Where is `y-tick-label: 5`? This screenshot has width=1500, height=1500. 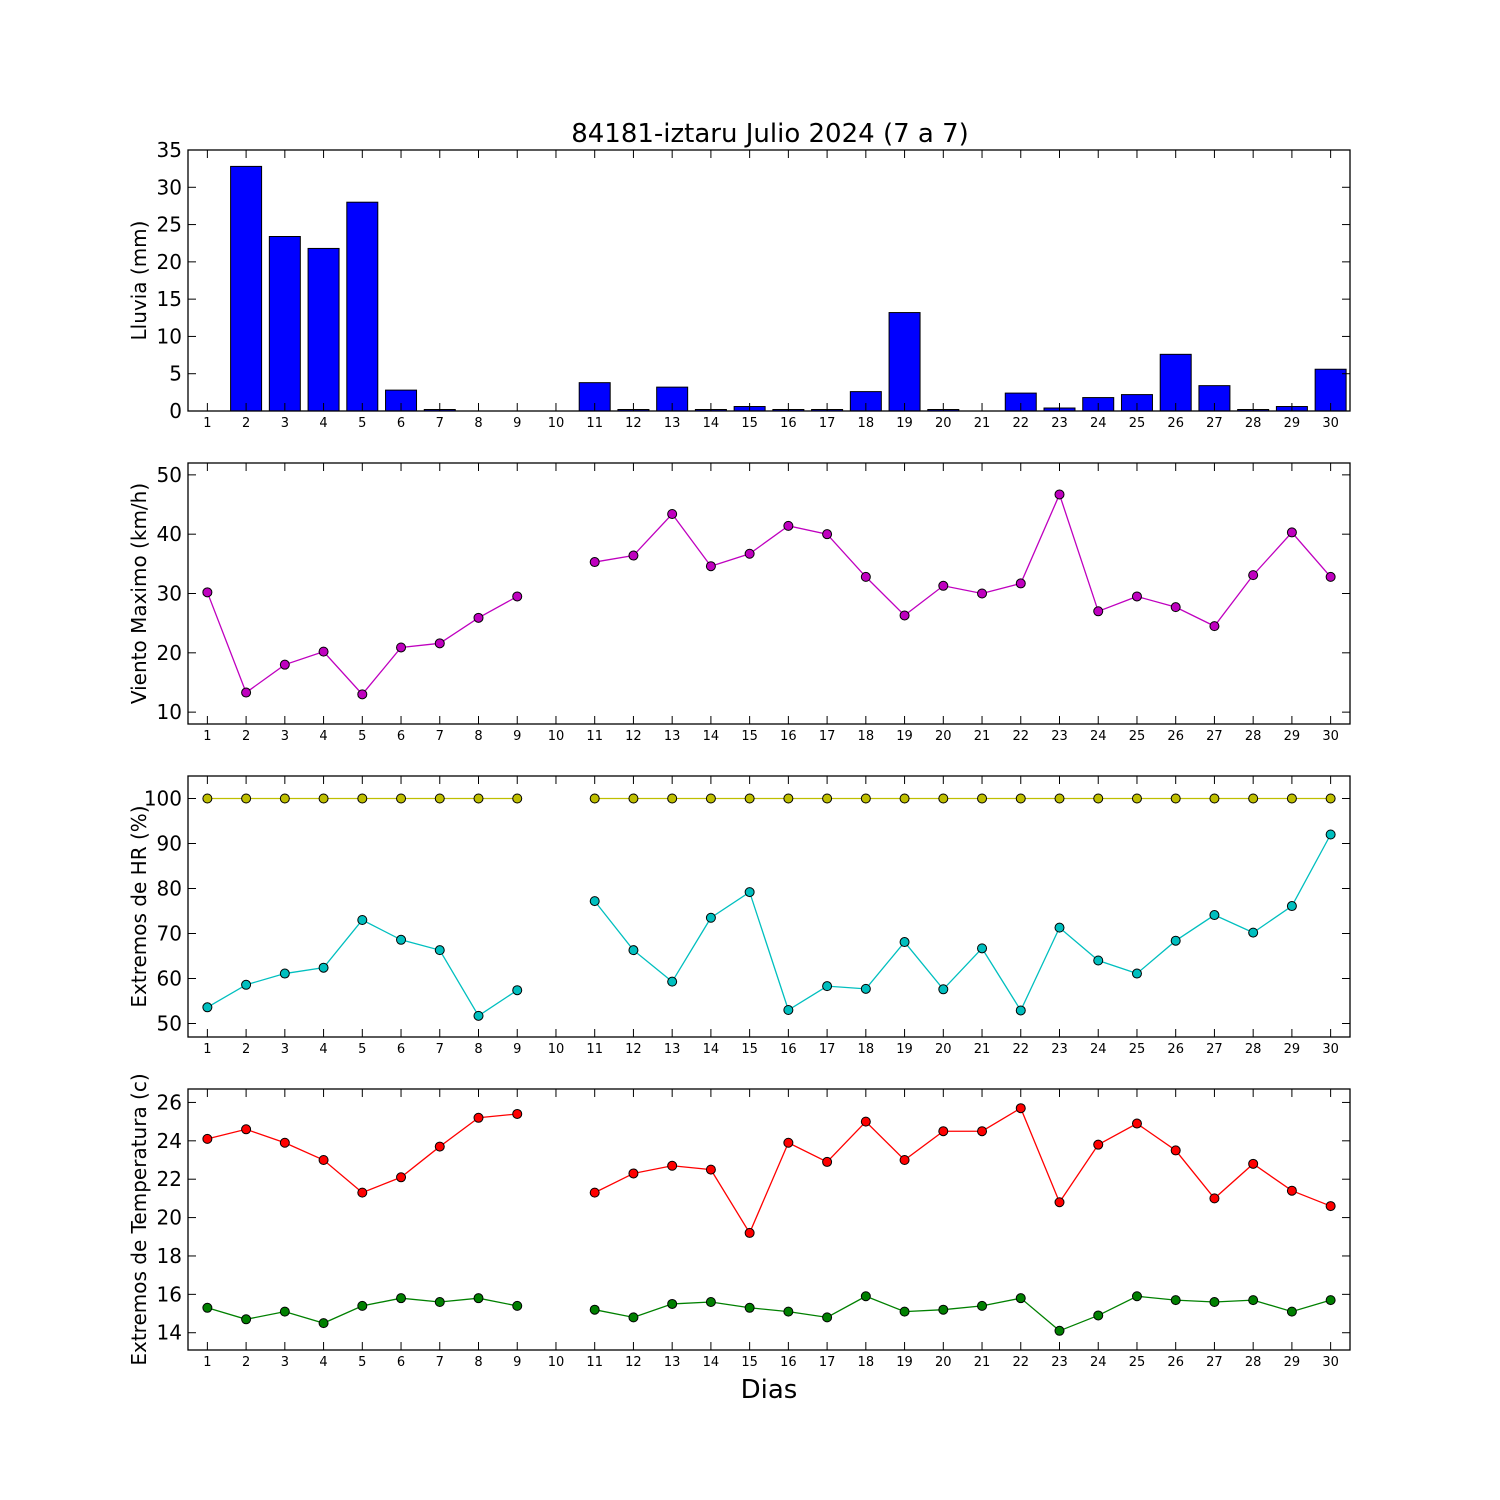 y-tick-label: 5 is located at coordinates (175, 374).